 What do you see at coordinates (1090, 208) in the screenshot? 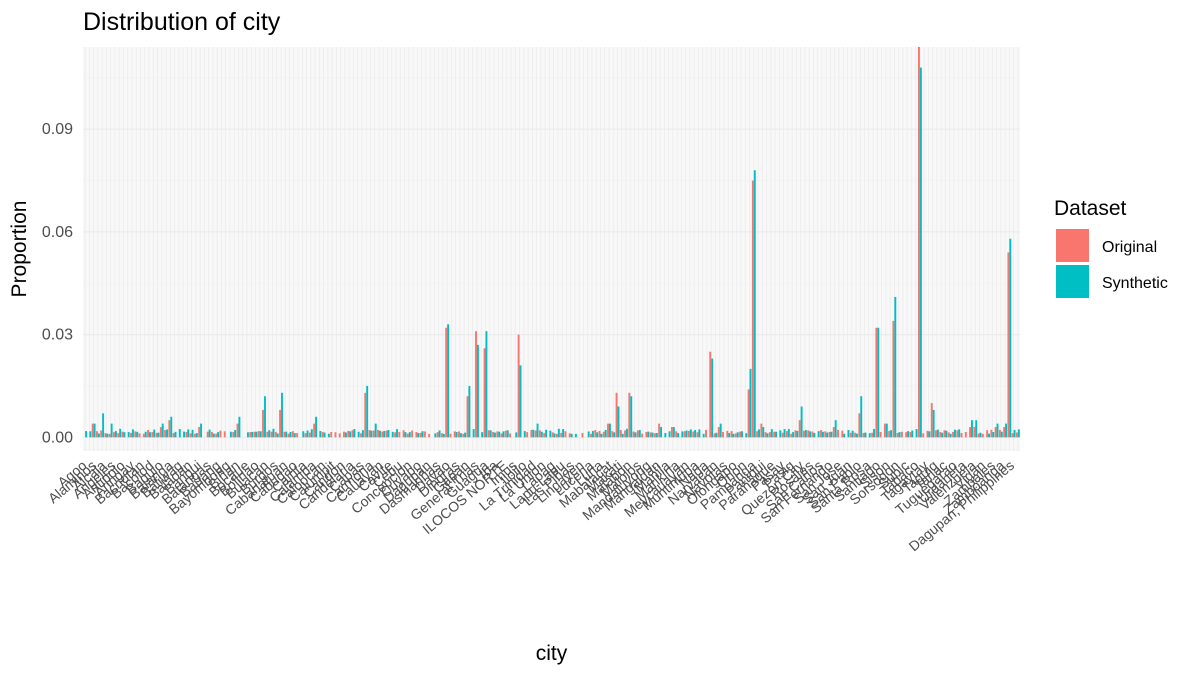
I see `legend-title: Dataset` at bounding box center [1090, 208].